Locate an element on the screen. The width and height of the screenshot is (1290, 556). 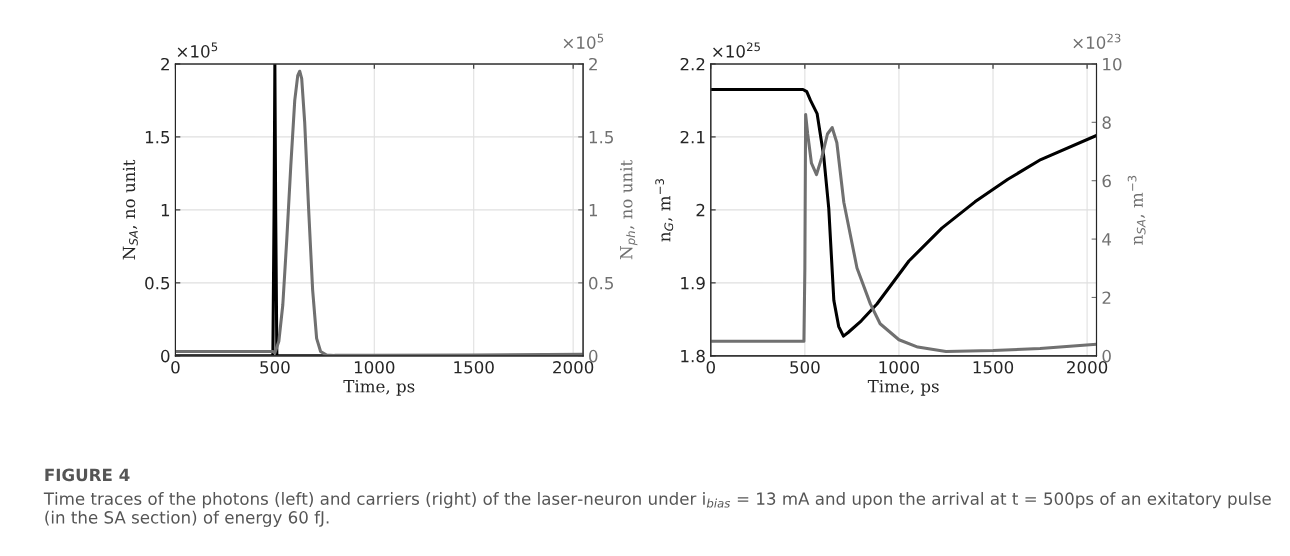
text: Time traces of the photons (left) and carriers (right) of the laser-neuron under i$_{bias}$ = 13 mA and upon the arrival at t = 500ps of an exitatory pulse (in the SA section) of energy 60 fJ. is located at coordinates (657, 509).